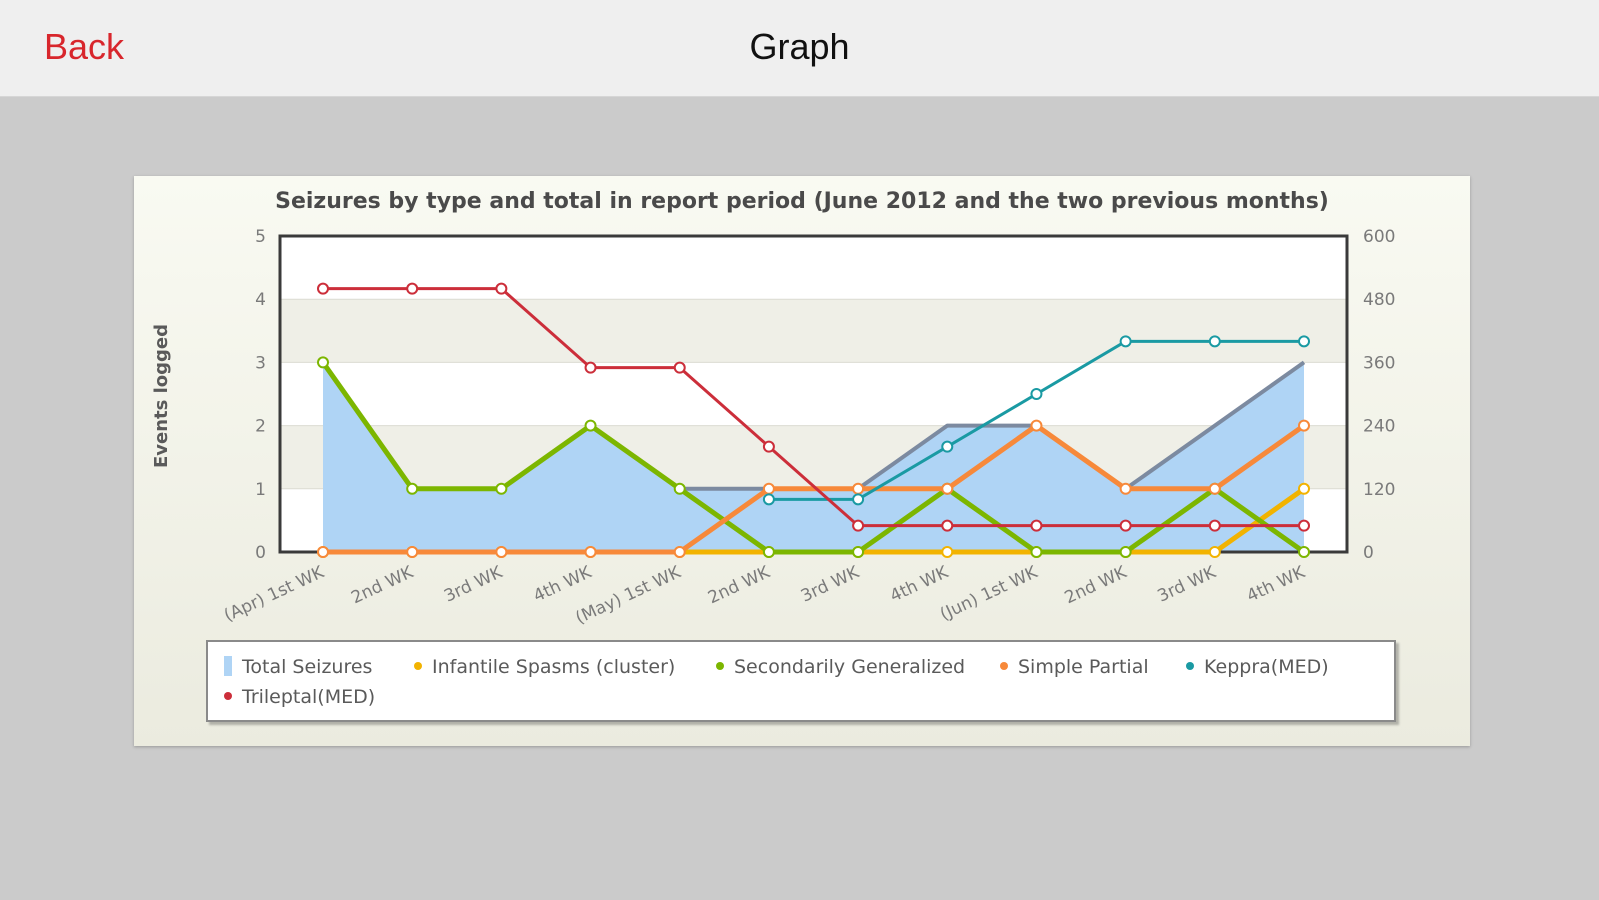 The height and width of the screenshot is (900, 1599). I want to click on y-tick-label: 0, so click(260, 553).